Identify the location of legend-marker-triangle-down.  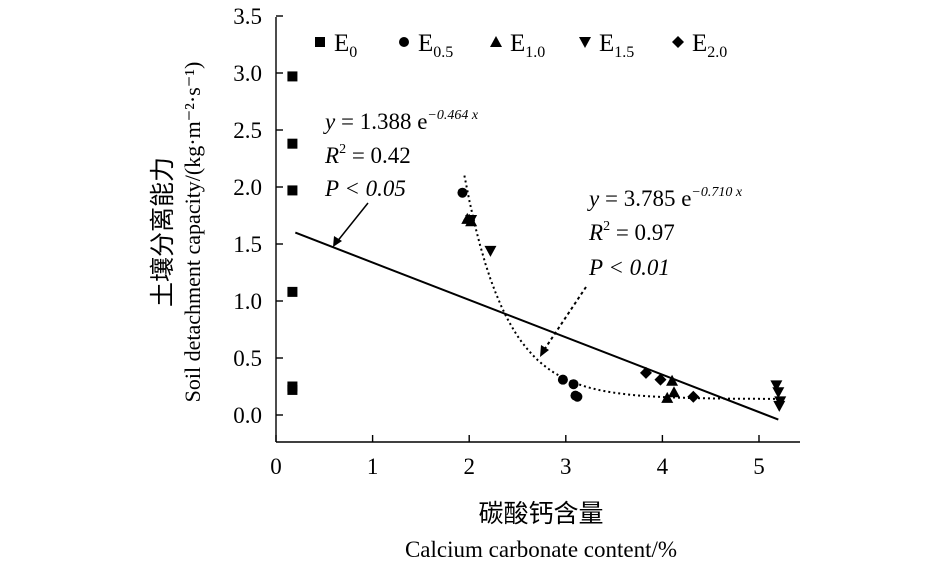
(585, 42).